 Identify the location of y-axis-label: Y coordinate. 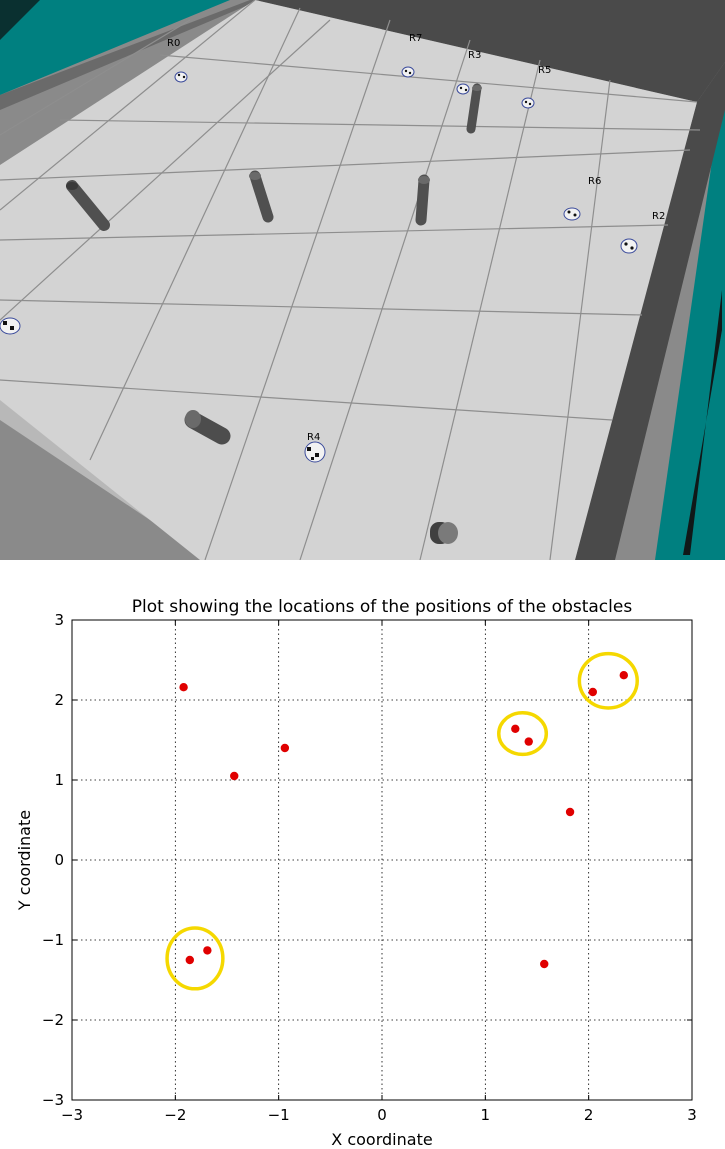
(24, 860).